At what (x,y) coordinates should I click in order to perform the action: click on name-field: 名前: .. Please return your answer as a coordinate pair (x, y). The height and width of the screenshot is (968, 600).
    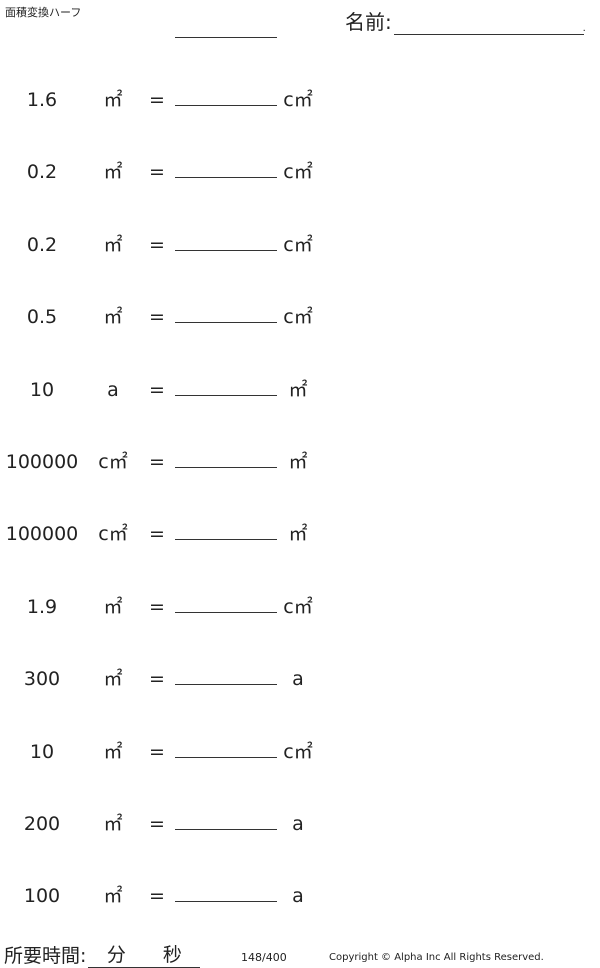
    Looking at the image, I should click on (465, 20).